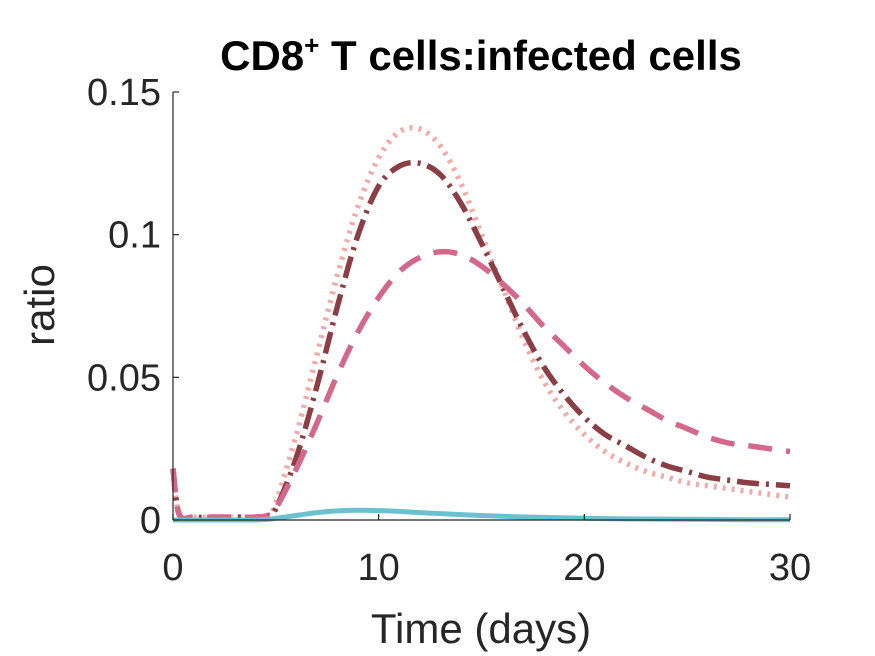 The height and width of the screenshot is (656, 875). What do you see at coordinates (124, 378) in the screenshot?
I see `y-tick-label: 0.05` at bounding box center [124, 378].